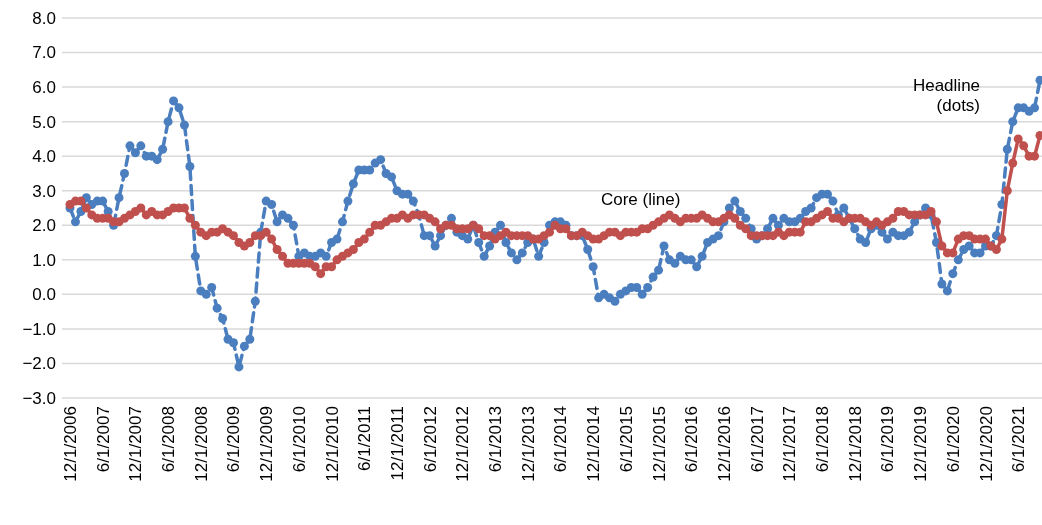  I want to click on x-tick-label: 6/1/2020, so click(953, 439).